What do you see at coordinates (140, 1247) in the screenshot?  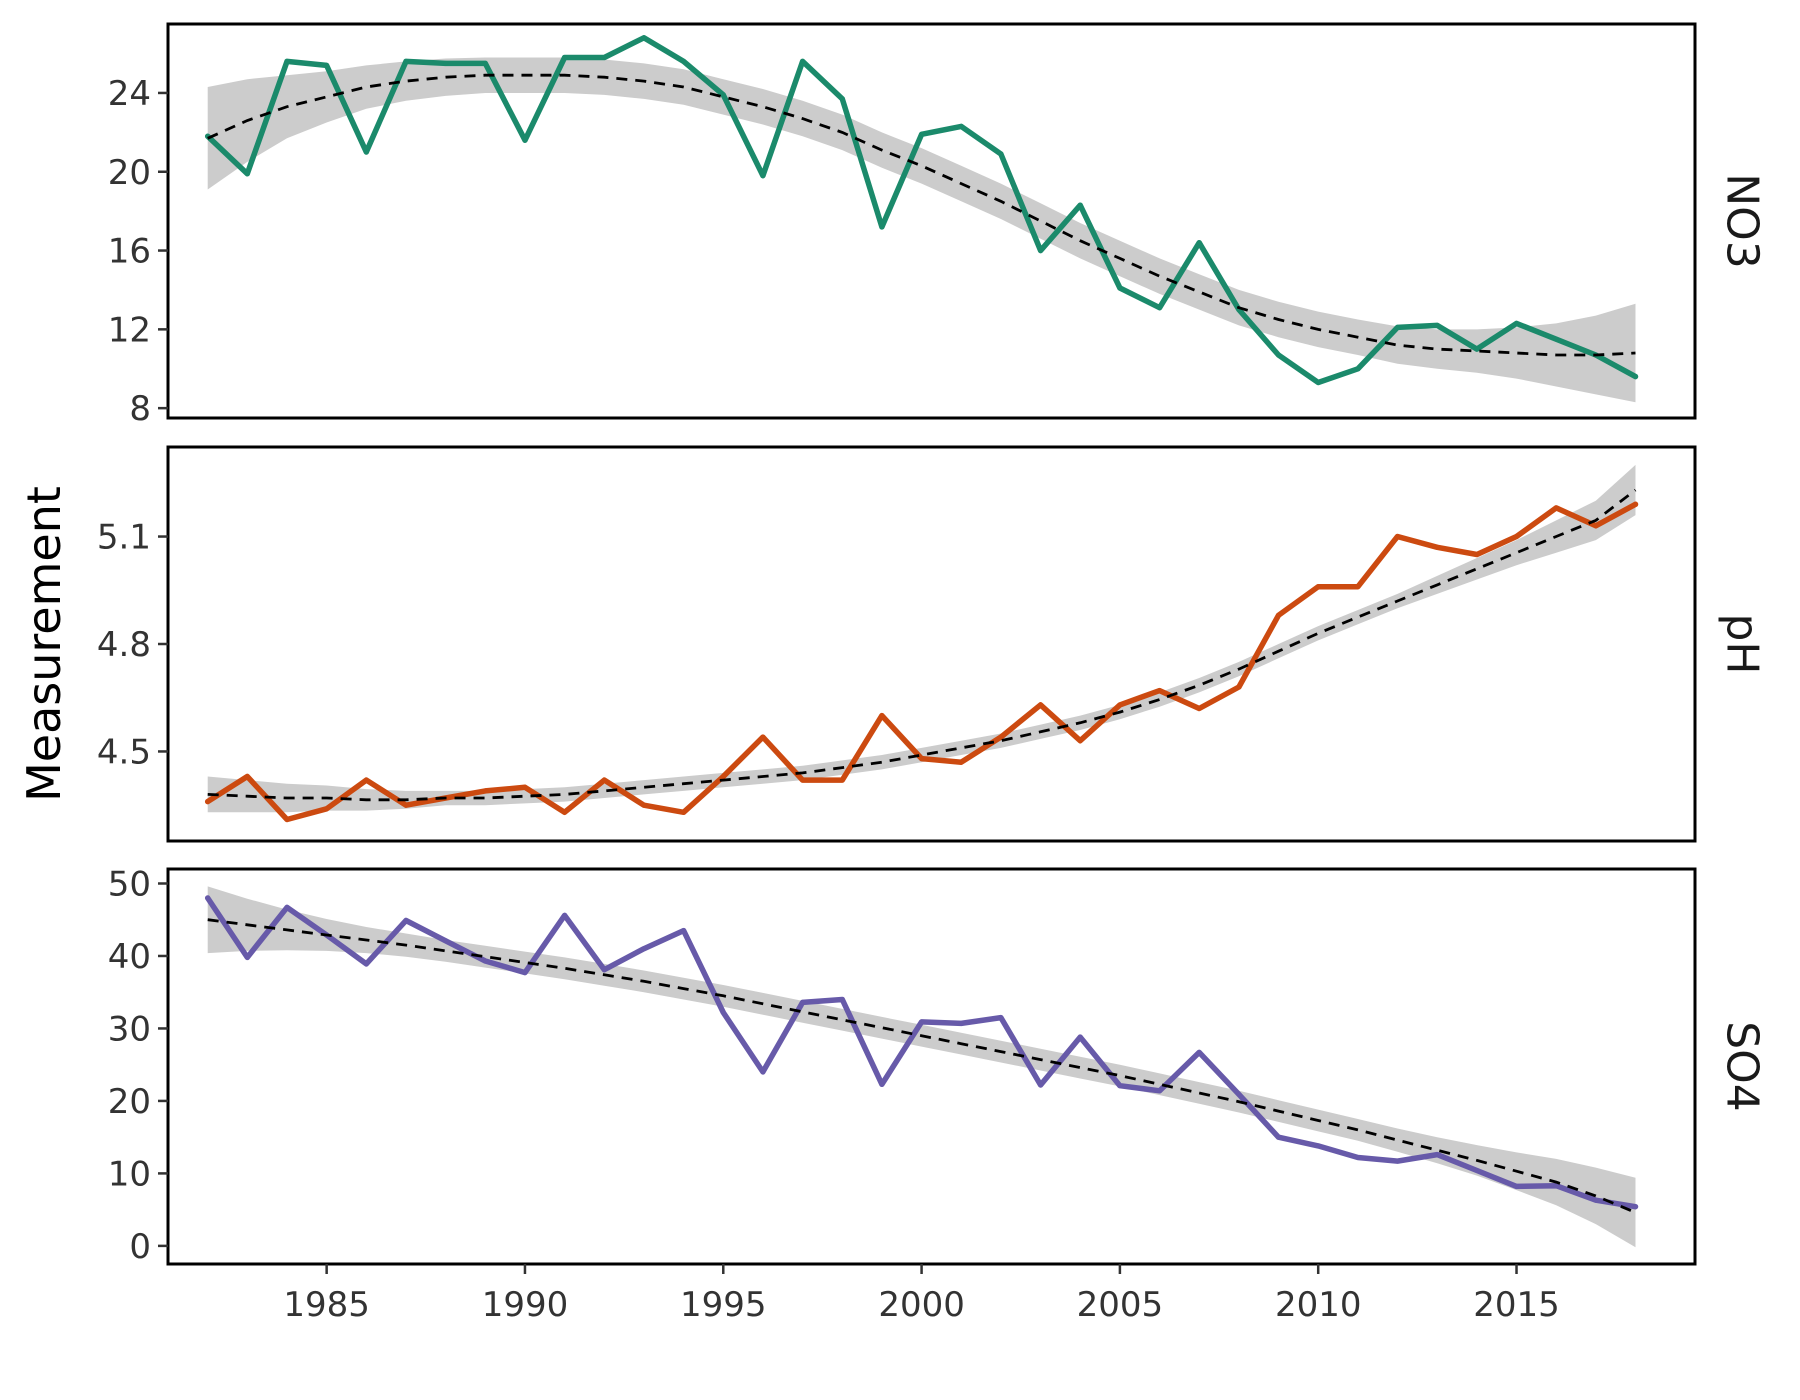 I see `so4-y-tick-label: 0` at bounding box center [140, 1247].